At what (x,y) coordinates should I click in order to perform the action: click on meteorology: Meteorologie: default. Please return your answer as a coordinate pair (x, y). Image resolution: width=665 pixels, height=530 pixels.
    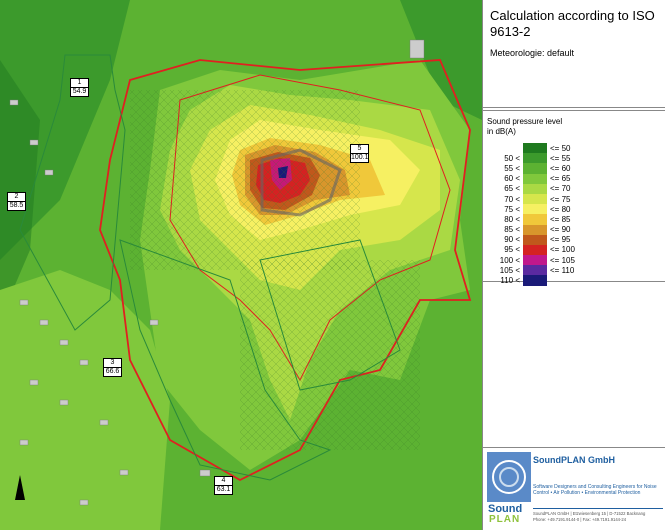
    Looking at the image, I should click on (532, 53).